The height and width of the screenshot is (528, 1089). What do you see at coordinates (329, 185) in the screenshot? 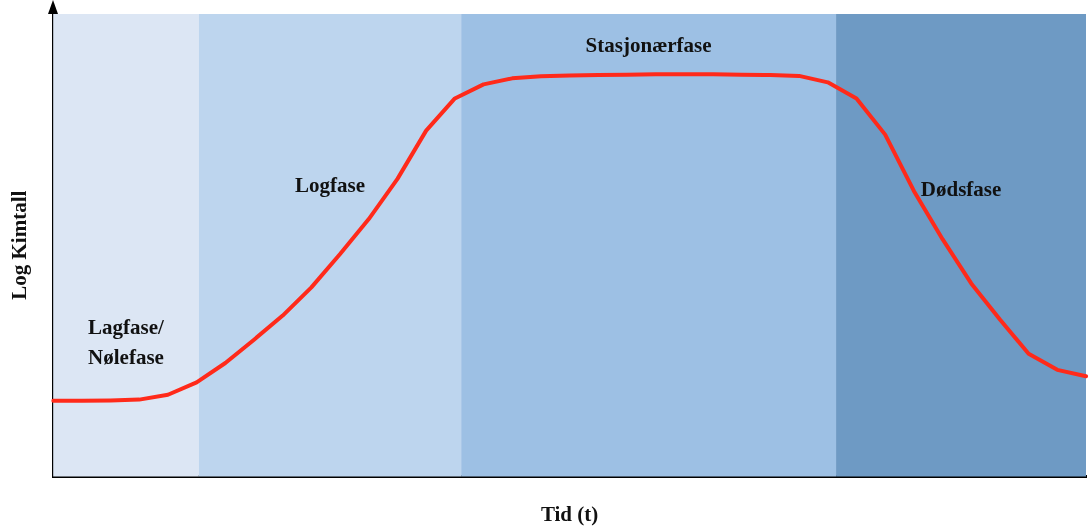
I see `annotation: Logfase` at bounding box center [329, 185].